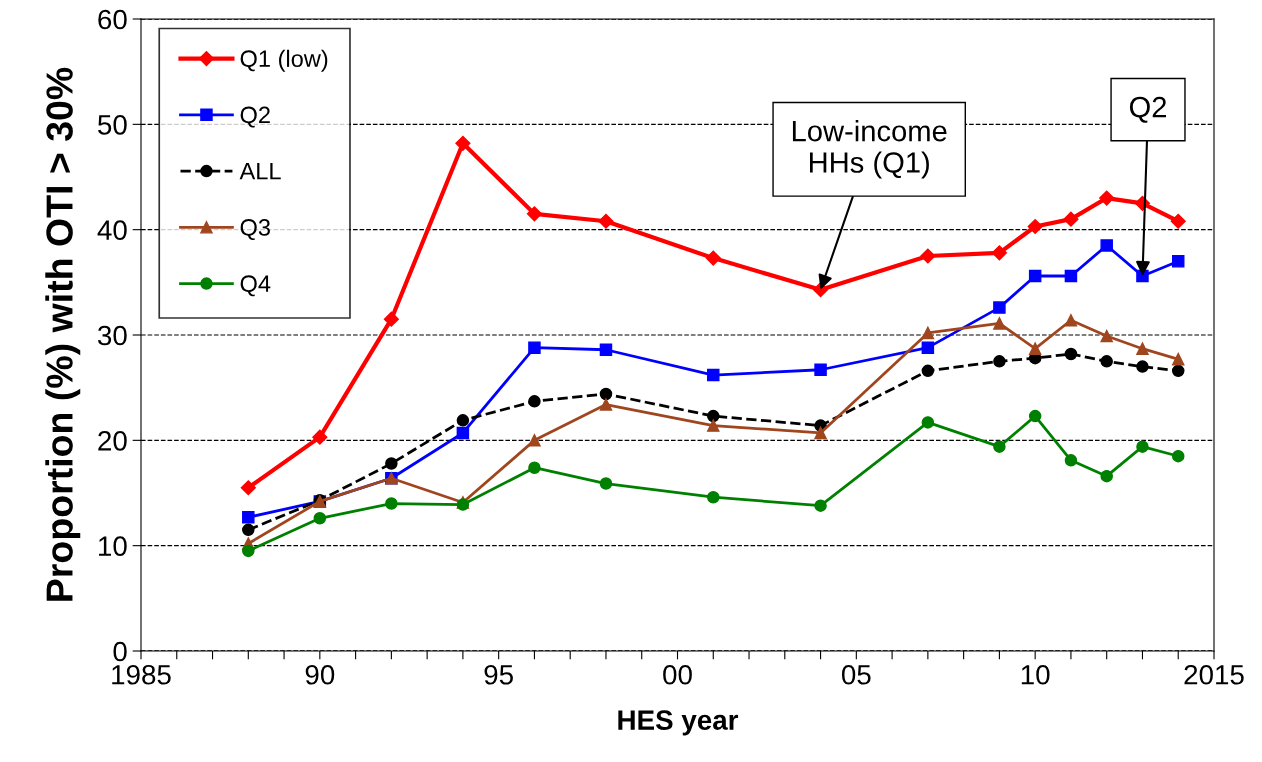 This screenshot has width=1262, height=762. What do you see at coordinates (120, 651) in the screenshot?
I see `y-tick-label: 0` at bounding box center [120, 651].